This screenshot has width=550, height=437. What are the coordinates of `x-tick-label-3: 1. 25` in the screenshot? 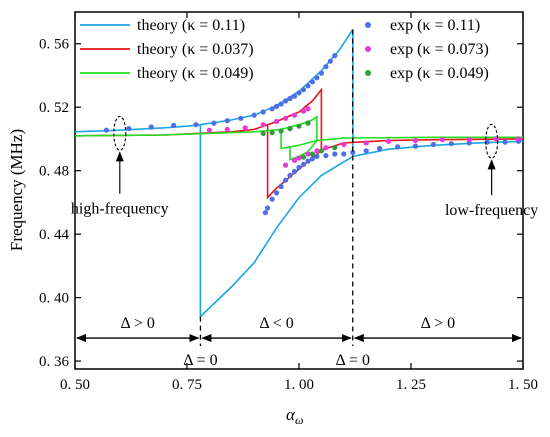 It's located at (411, 385).